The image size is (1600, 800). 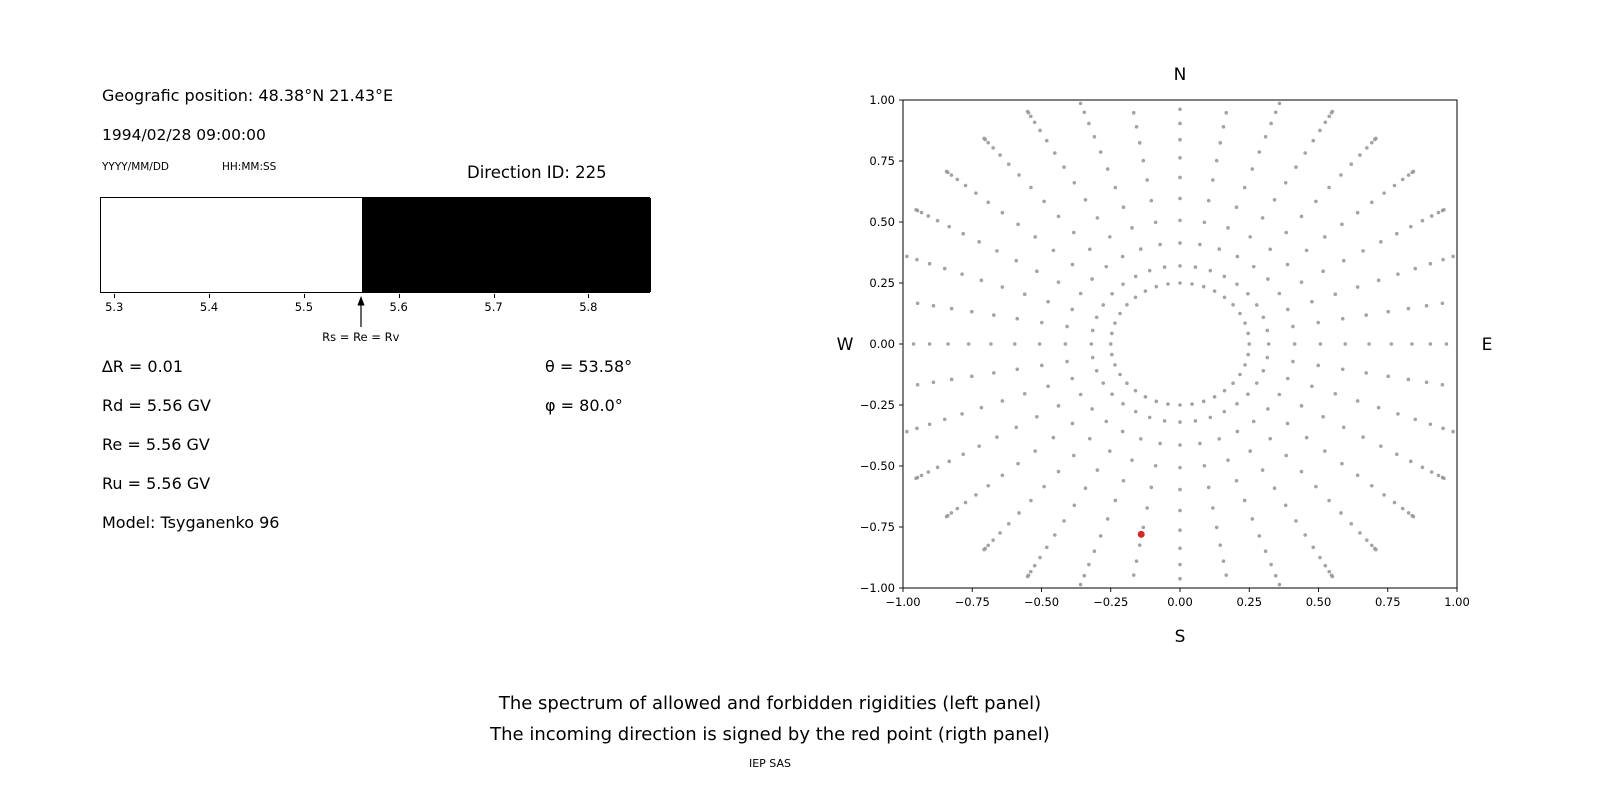 What do you see at coordinates (1141, 534) in the screenshot?
I see `red-incoming-direction-point` at bounding box center [1141, 534].